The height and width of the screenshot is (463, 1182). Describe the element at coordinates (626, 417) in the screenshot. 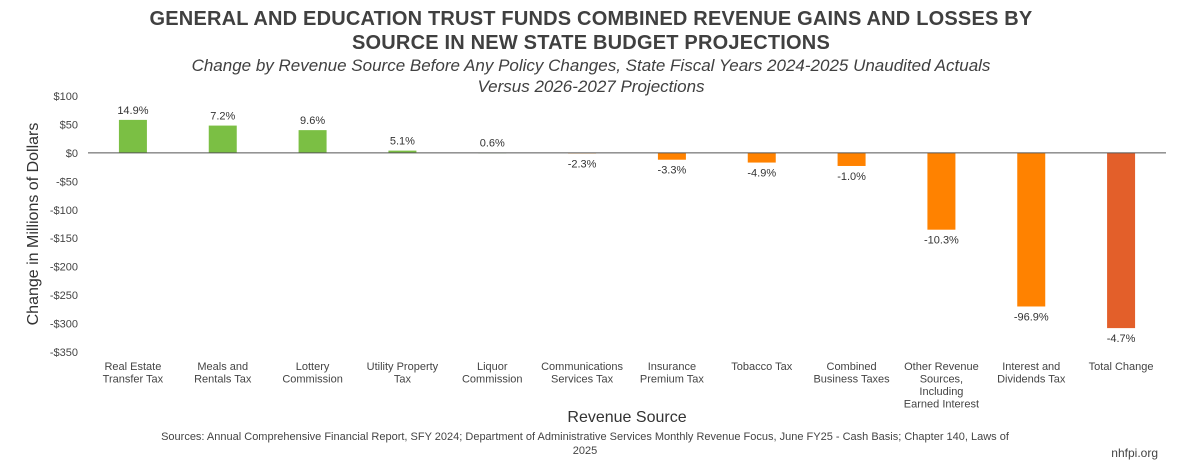

I see `x-axis-label: Revenue Source` at that location.